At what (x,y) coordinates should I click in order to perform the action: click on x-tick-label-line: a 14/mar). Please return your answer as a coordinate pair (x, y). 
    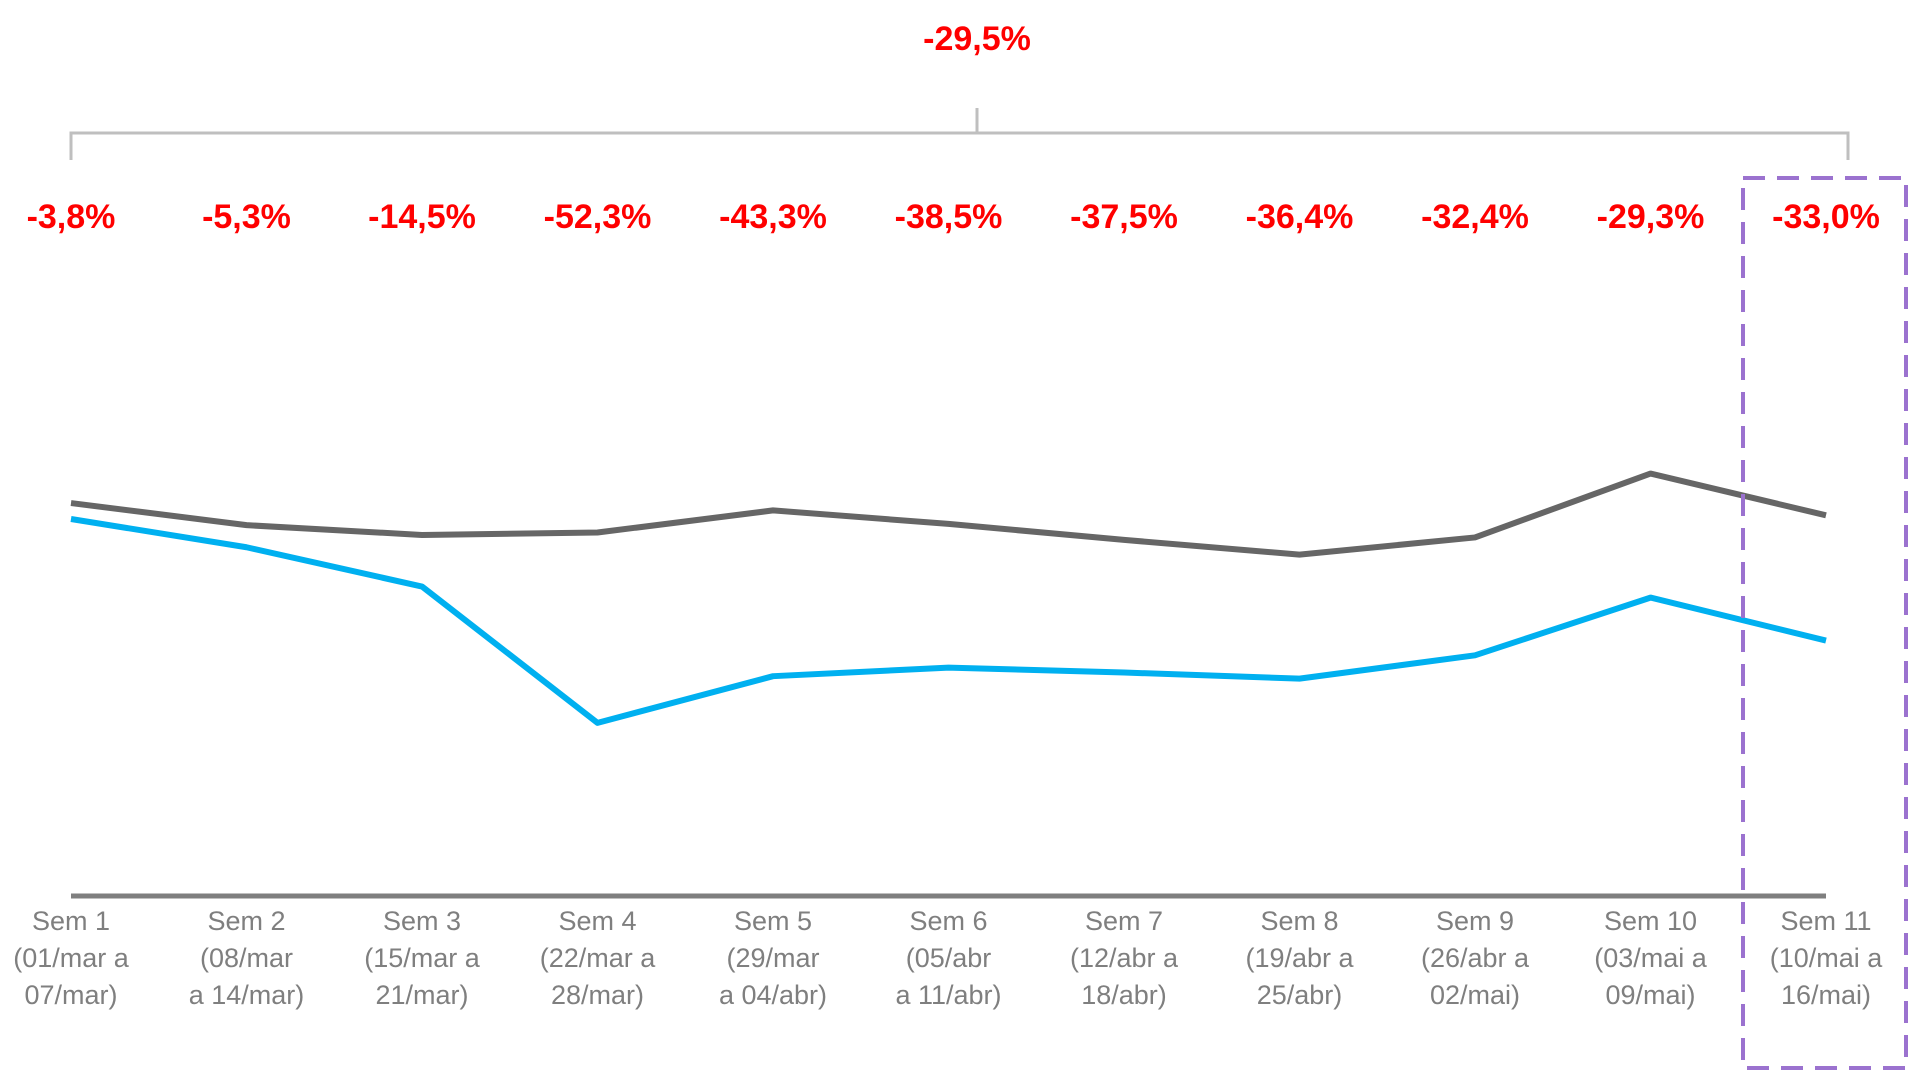
    Looking at the image, I should click on (247, 995).